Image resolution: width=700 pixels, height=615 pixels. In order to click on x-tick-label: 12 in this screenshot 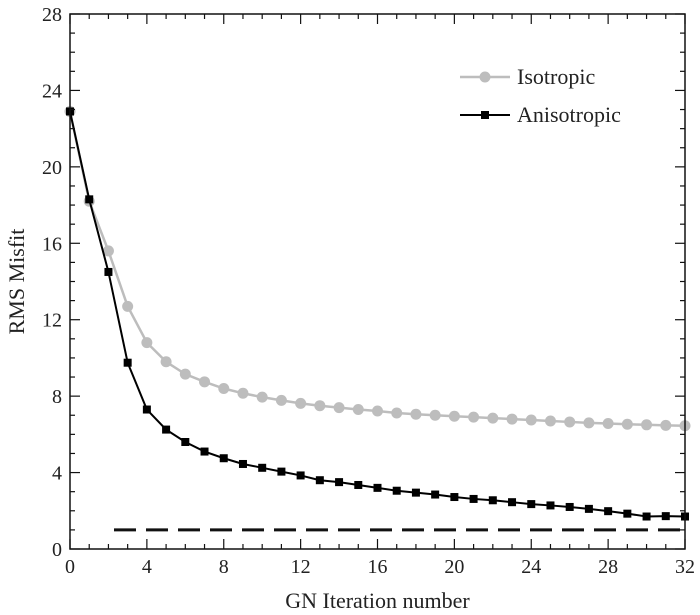, I will do `click(301, 567)`.